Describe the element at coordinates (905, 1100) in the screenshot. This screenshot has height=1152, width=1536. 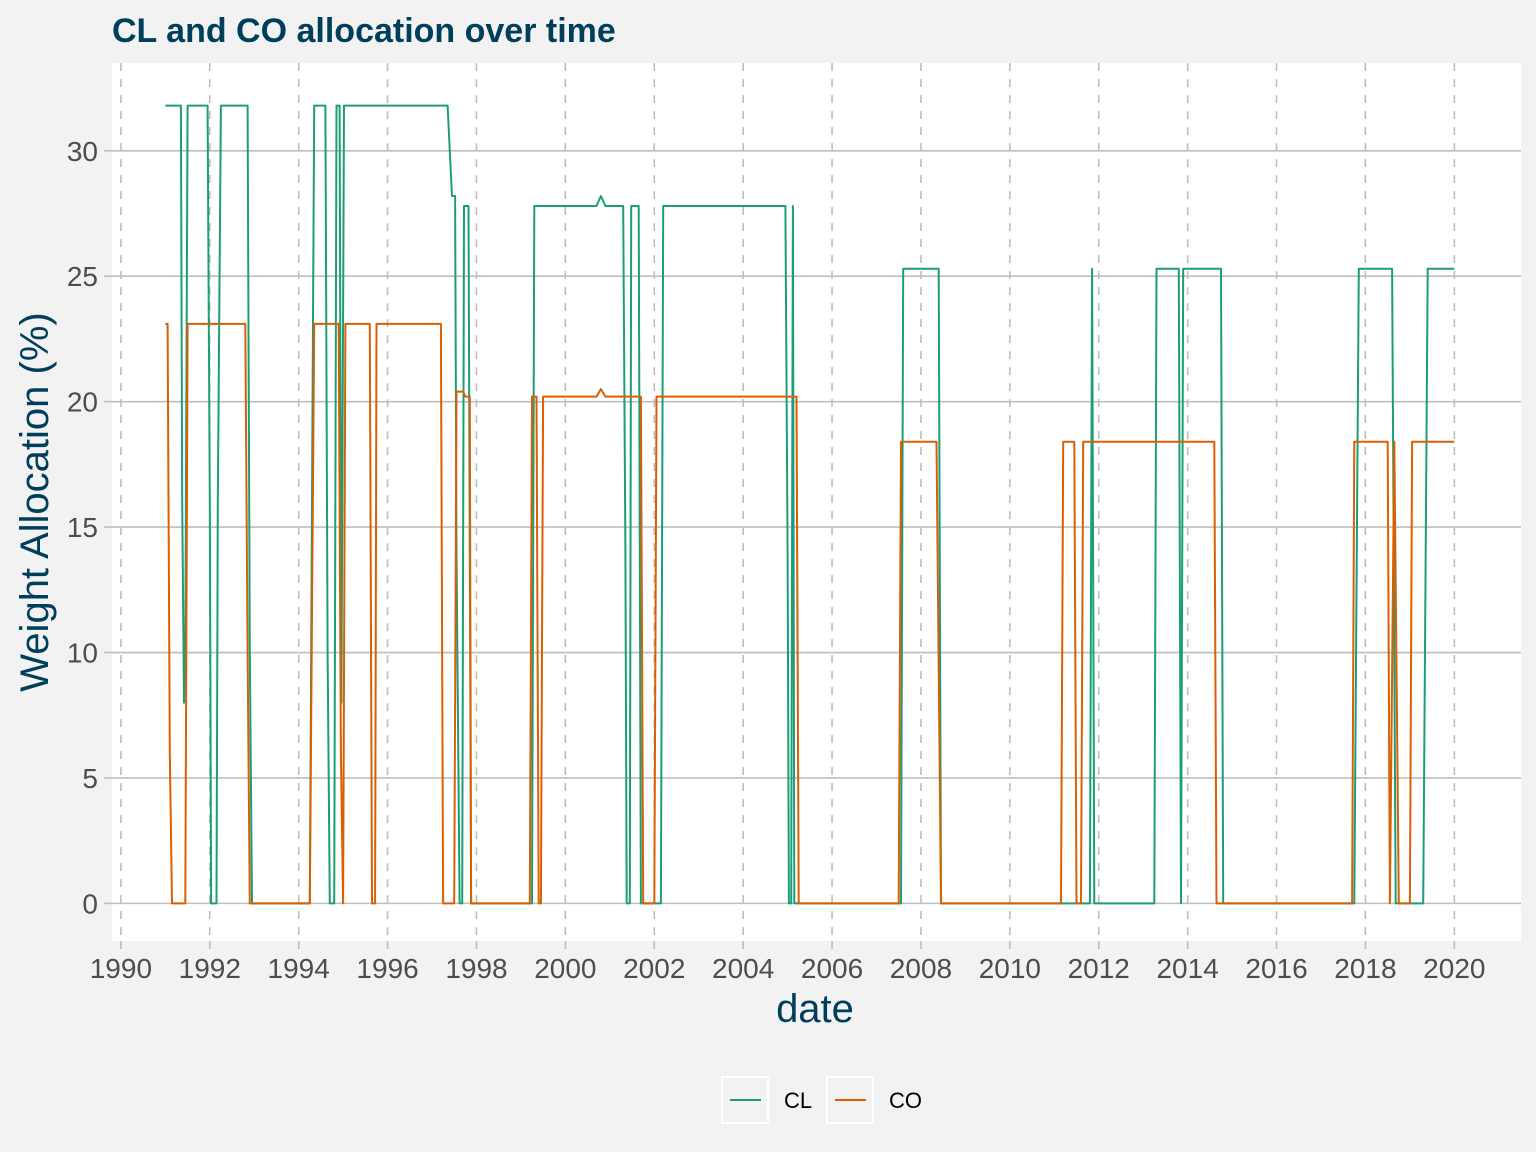
I see `legend-label-co: CO` at that location.